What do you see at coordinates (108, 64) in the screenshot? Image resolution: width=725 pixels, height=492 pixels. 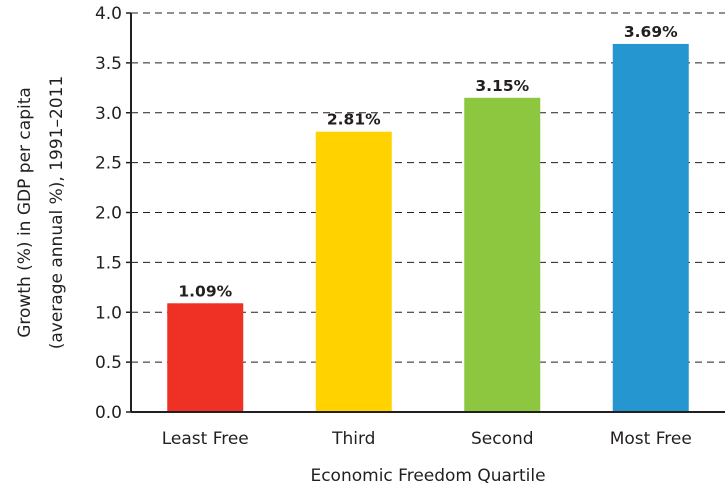 I see `y-tick-label: 3.5` at bounding box center [108, 64].